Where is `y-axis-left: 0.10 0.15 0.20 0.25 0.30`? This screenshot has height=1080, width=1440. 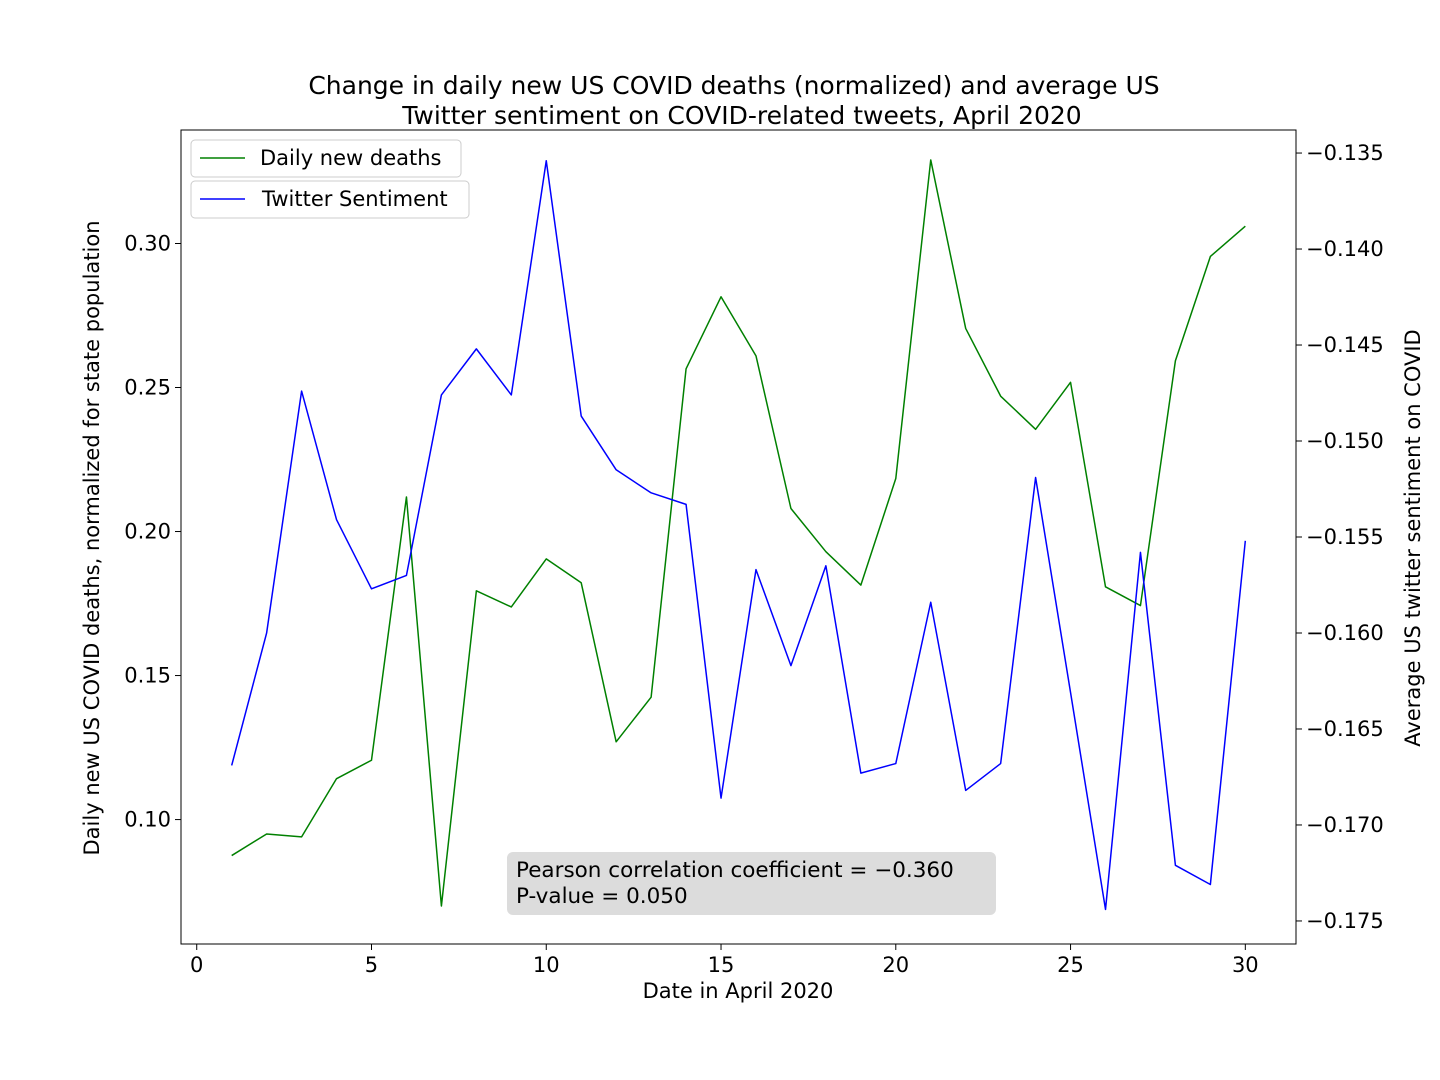 y-axis-left: 0.10 0.15 0.20 0.25 0.30 is located at coordinates (152, 531).